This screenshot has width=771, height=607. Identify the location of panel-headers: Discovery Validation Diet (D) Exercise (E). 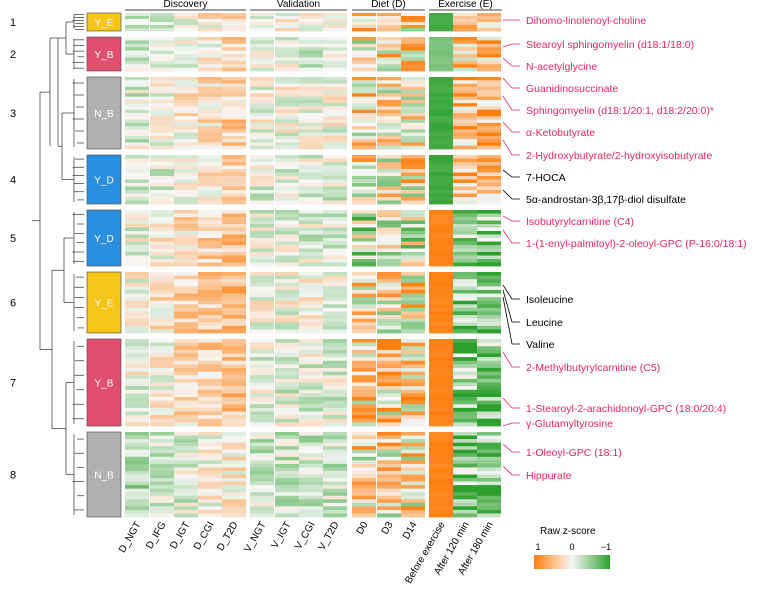
(313, 5).